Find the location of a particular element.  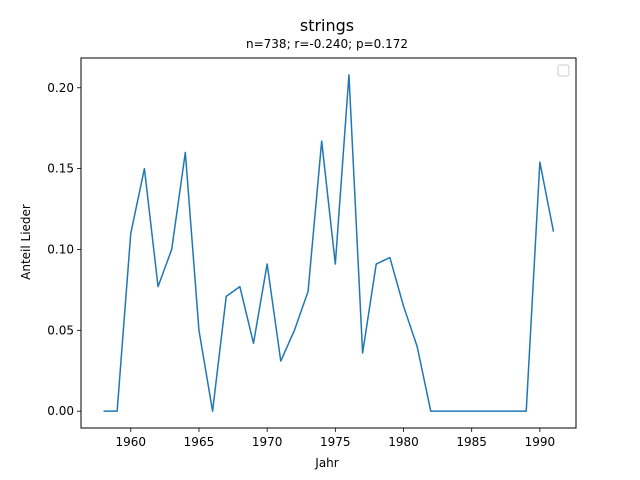

legend-box is located at coordinates (563, 70).